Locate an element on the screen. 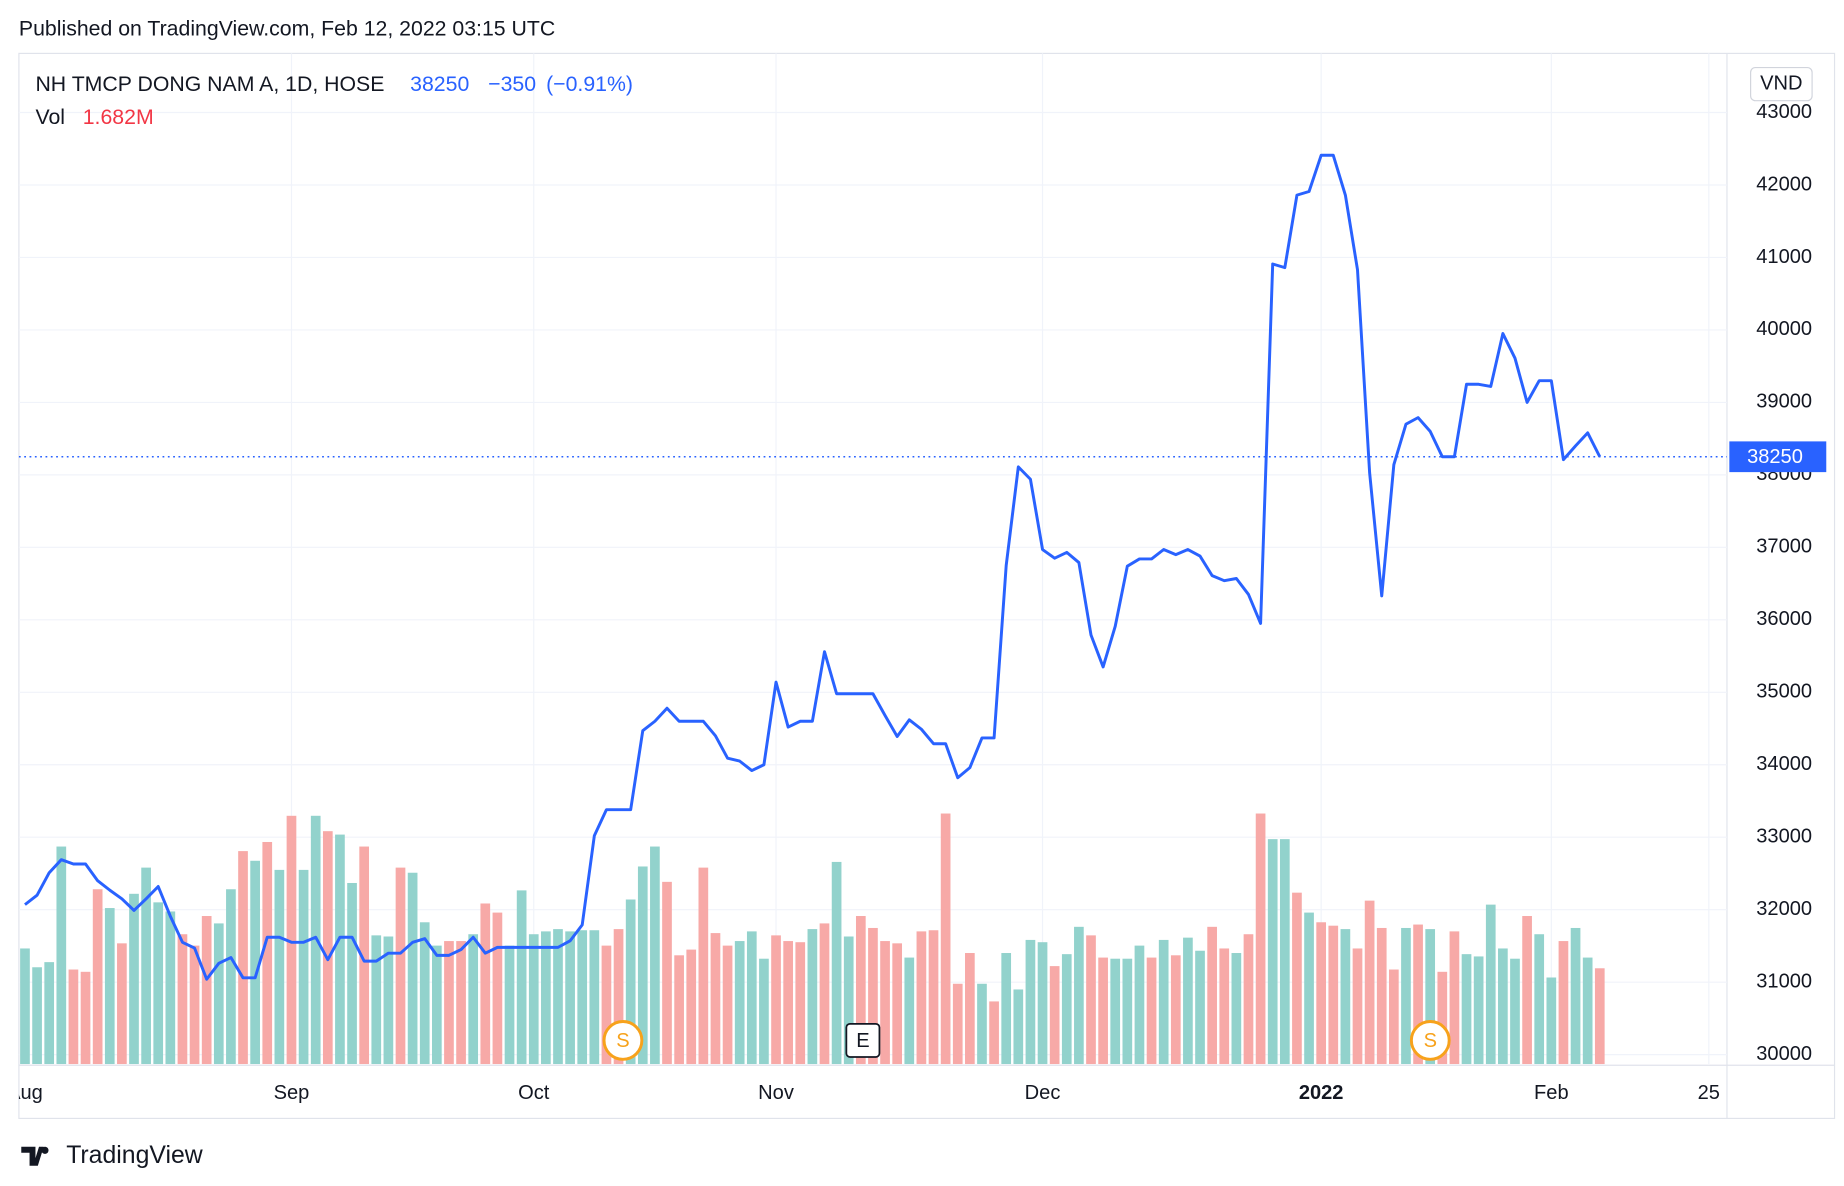 Image resolution: width=1844 pixels, height=1186 pixels. axis-labels: Aug Sep Oct Nov Dec 2022 Feb 25 is located at coordinates (863, 1093).